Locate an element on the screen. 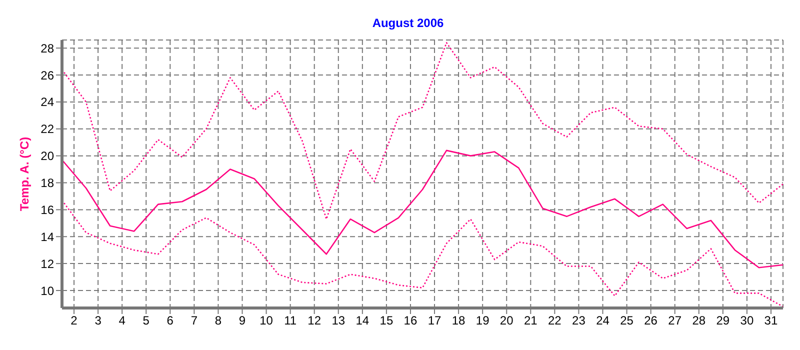  chart-title: August 2006 is located at coordinates (408, 23).